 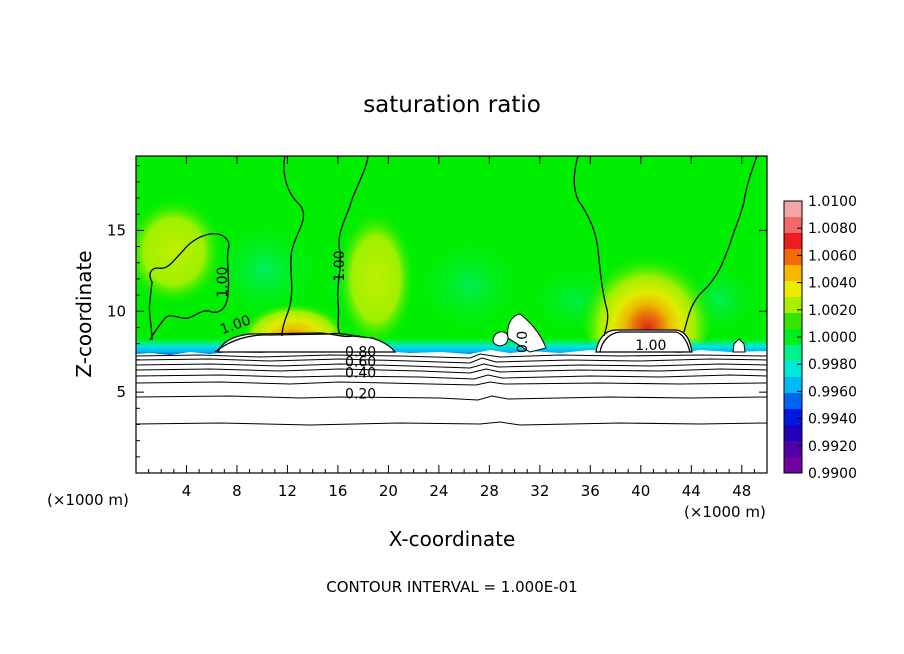 I want to click on colorbar-tick-label: 0.9940, so click(x=832, y=420).